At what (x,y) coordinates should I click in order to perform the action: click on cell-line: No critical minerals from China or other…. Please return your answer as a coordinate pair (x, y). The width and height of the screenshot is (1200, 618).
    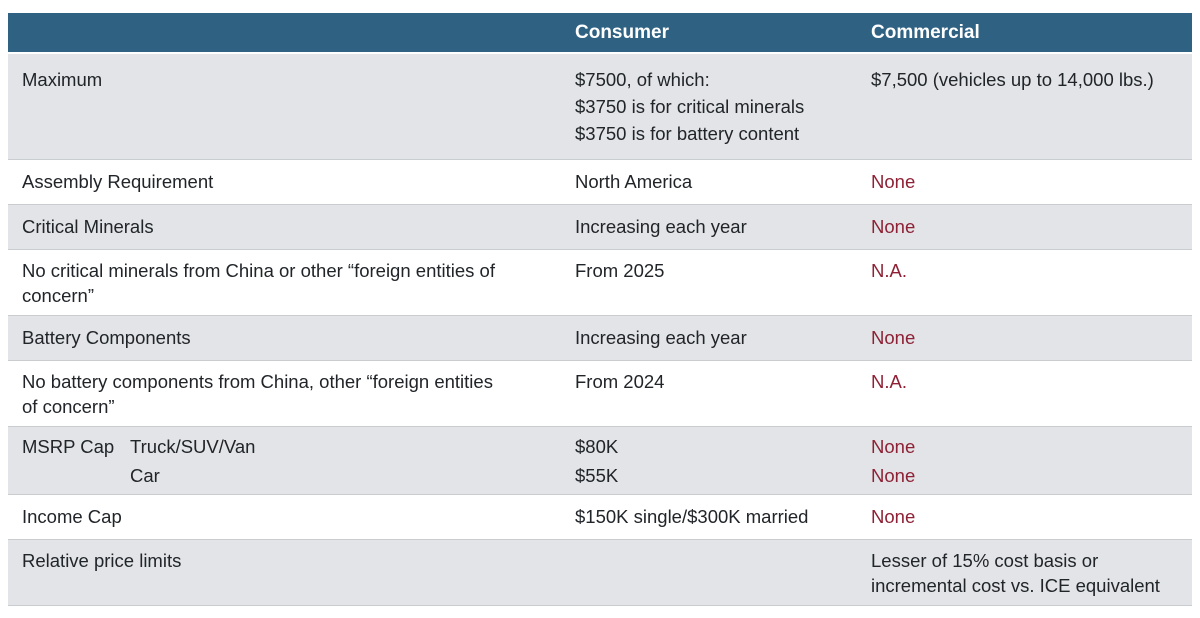
    Looking at the image, I should click on (258, 270).